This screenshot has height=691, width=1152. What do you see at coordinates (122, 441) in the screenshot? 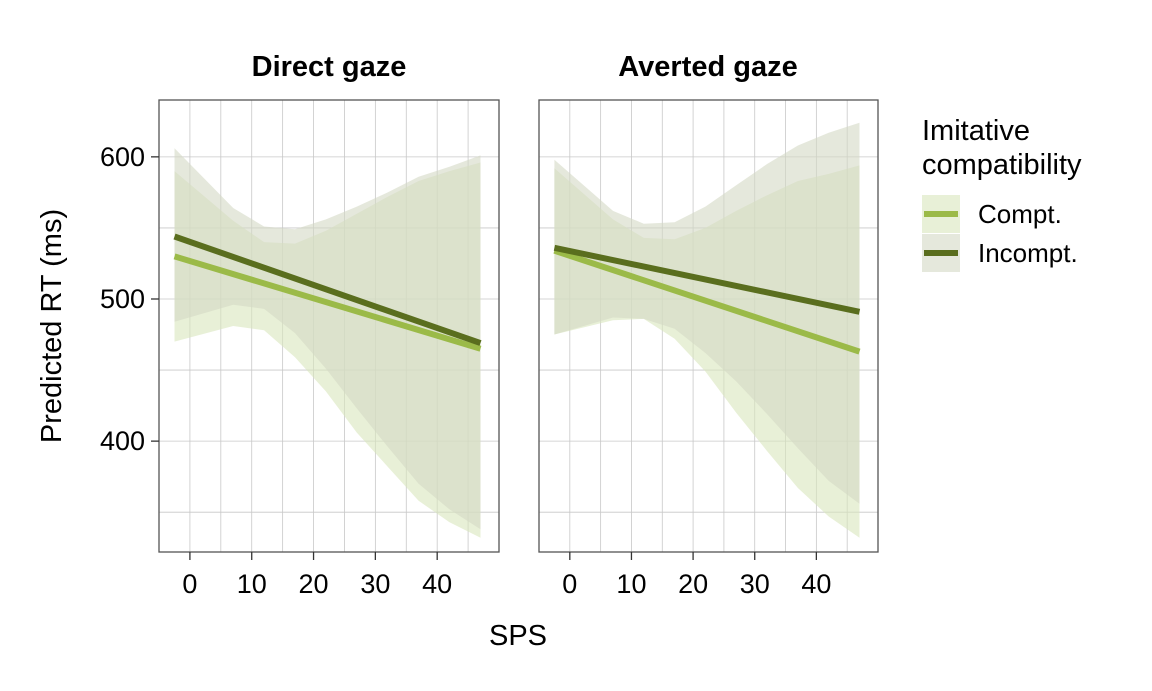
I see `y-tick-label: 400` at bounding box center [122, 441].